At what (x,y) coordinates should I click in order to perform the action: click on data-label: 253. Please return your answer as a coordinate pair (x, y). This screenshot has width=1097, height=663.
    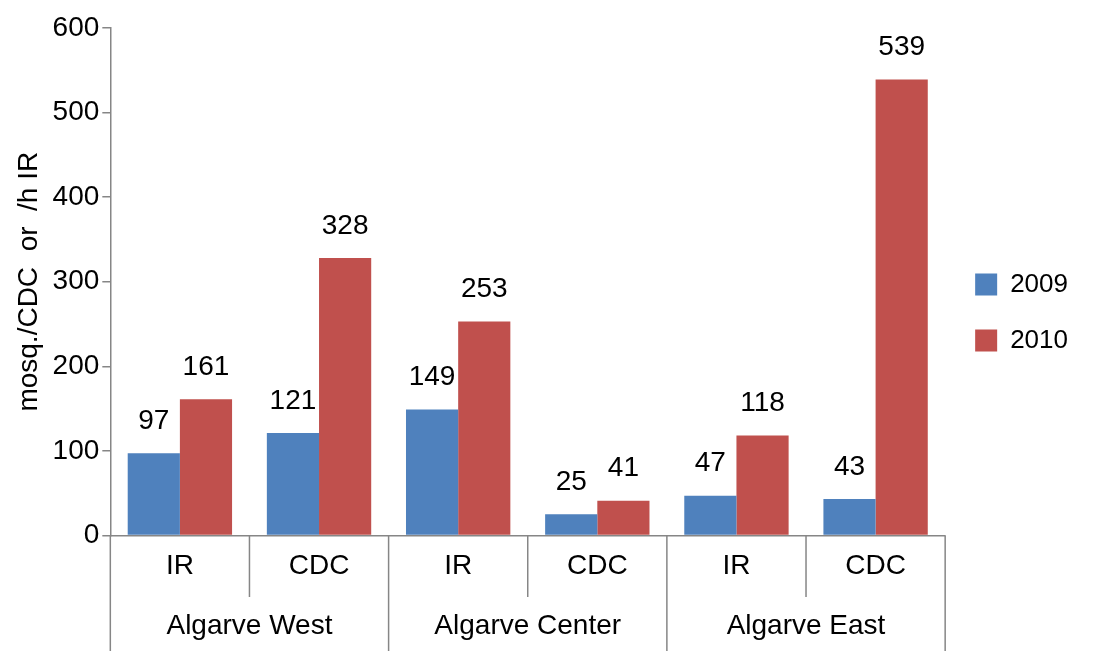
    Looking at the image, I should click on (484, 288).